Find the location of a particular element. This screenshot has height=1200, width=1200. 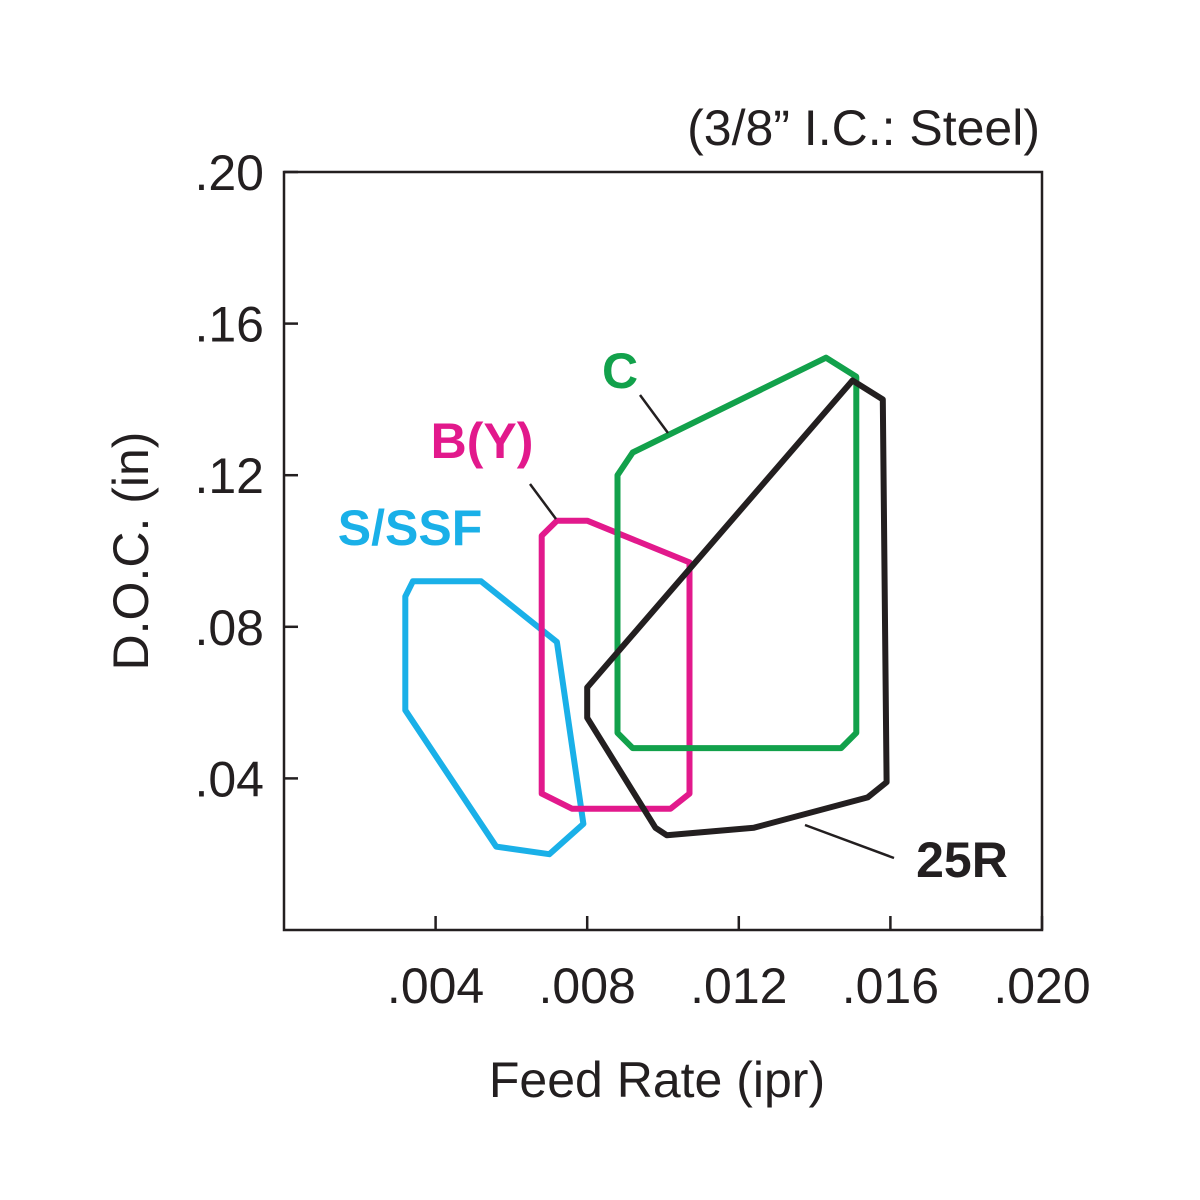

y-tick-label: .20 is located at coordinates (229, 173).